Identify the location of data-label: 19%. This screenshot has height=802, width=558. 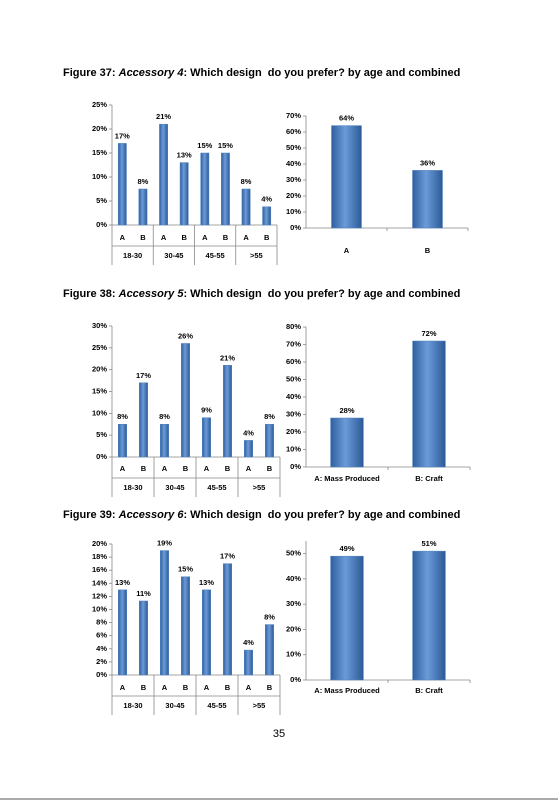
(164, 543).